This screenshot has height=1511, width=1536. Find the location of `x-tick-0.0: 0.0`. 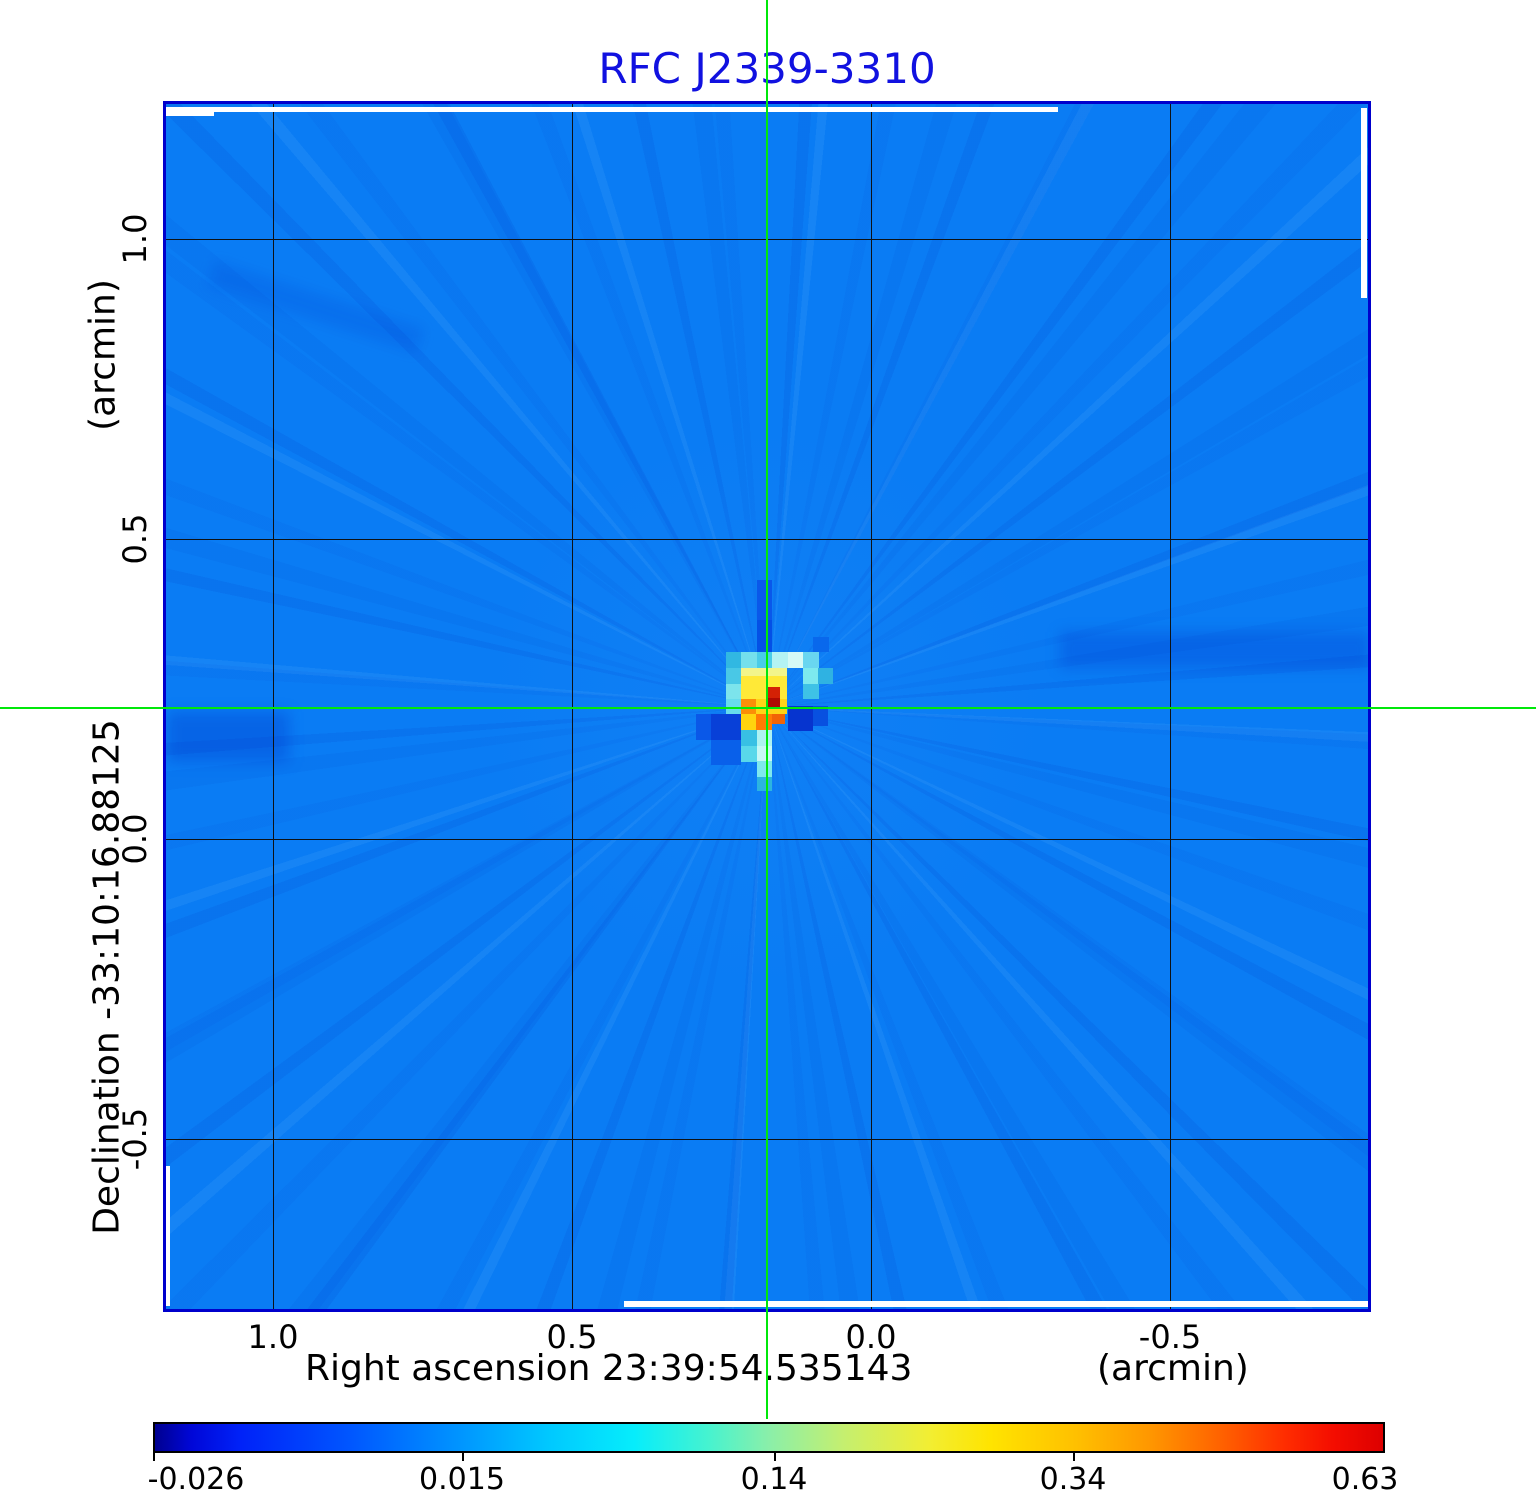

x-tick-0.0: 0.0 is located at coordinates (871, 1337).